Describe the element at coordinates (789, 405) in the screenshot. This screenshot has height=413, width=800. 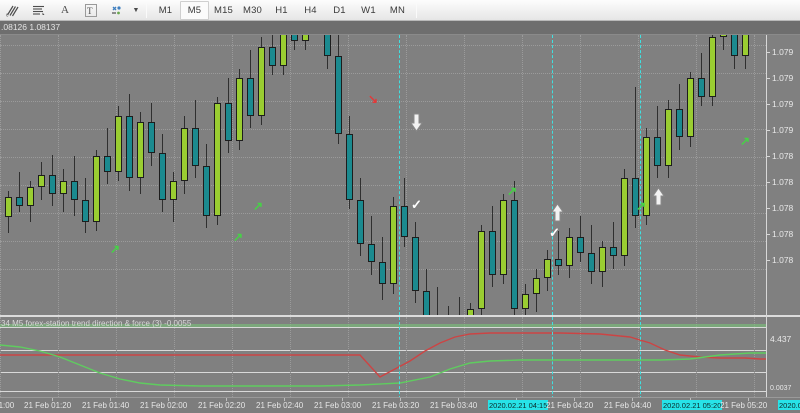
I see `time-label-highlighted: 2020.02.21 06:05` at that location.